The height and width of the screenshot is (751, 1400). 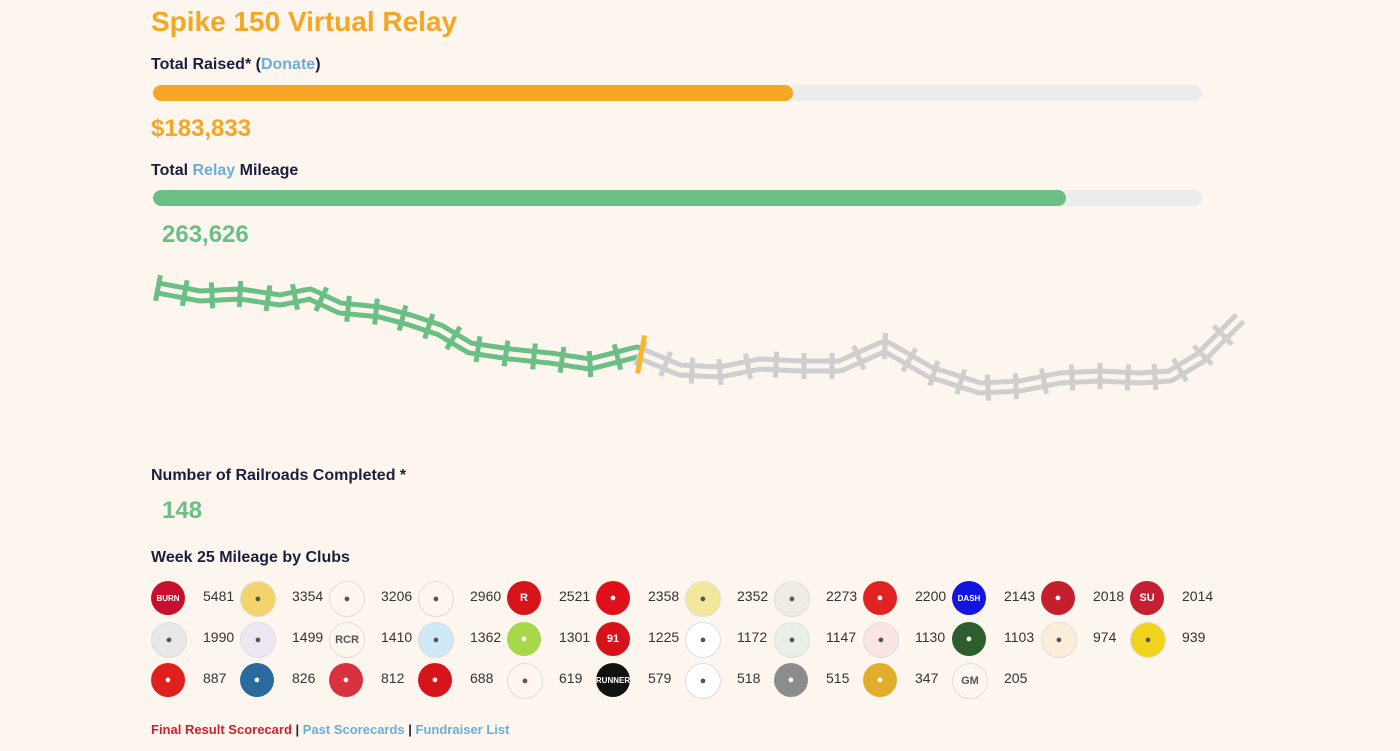 I want to click on club-mileage: 2200, so click(x=931, y=596).